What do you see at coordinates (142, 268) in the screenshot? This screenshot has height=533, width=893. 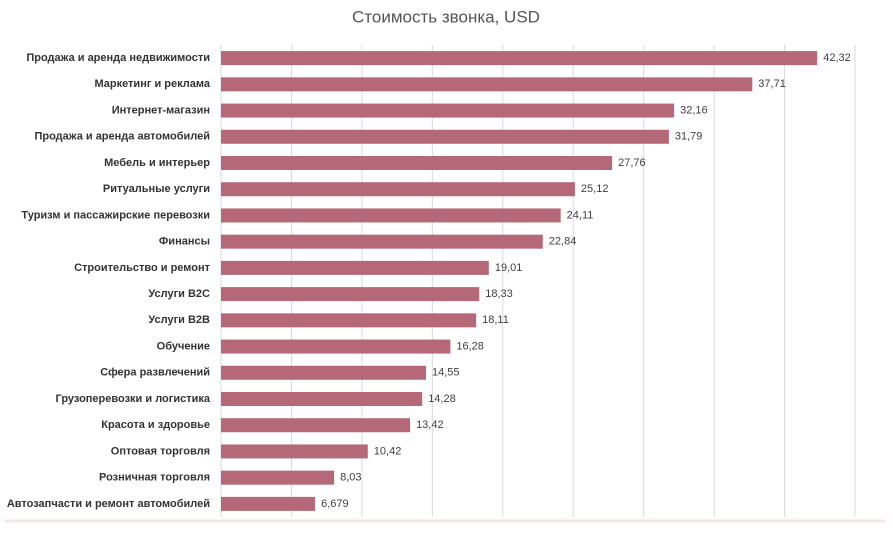 I see `y-tick-label: Строительство и ремонт` at bounding box center [142, 268].